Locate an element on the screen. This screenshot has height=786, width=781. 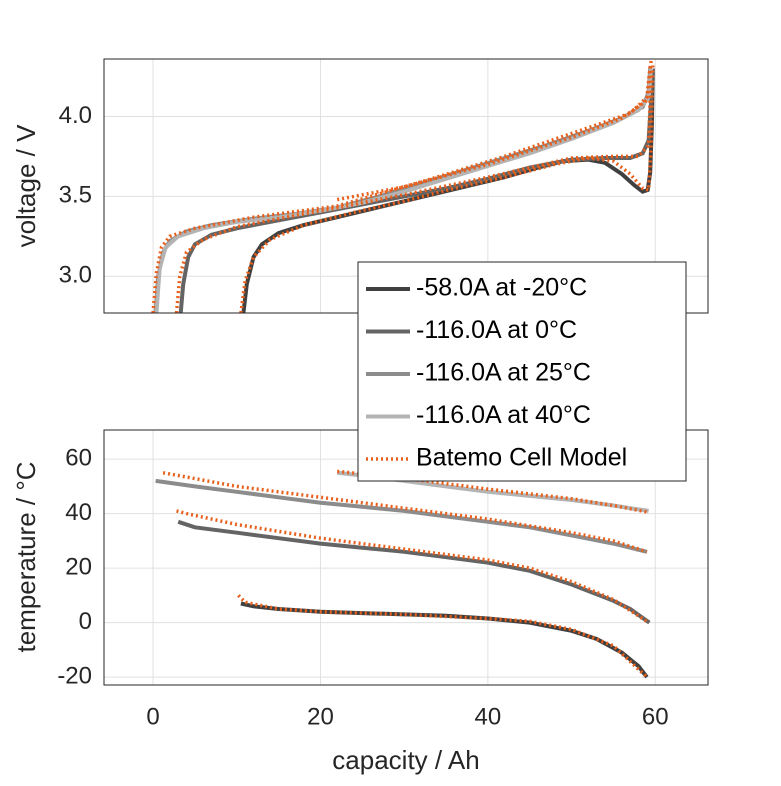
x-axis-label: capacity / Ah is located at coordinates (405, 760).